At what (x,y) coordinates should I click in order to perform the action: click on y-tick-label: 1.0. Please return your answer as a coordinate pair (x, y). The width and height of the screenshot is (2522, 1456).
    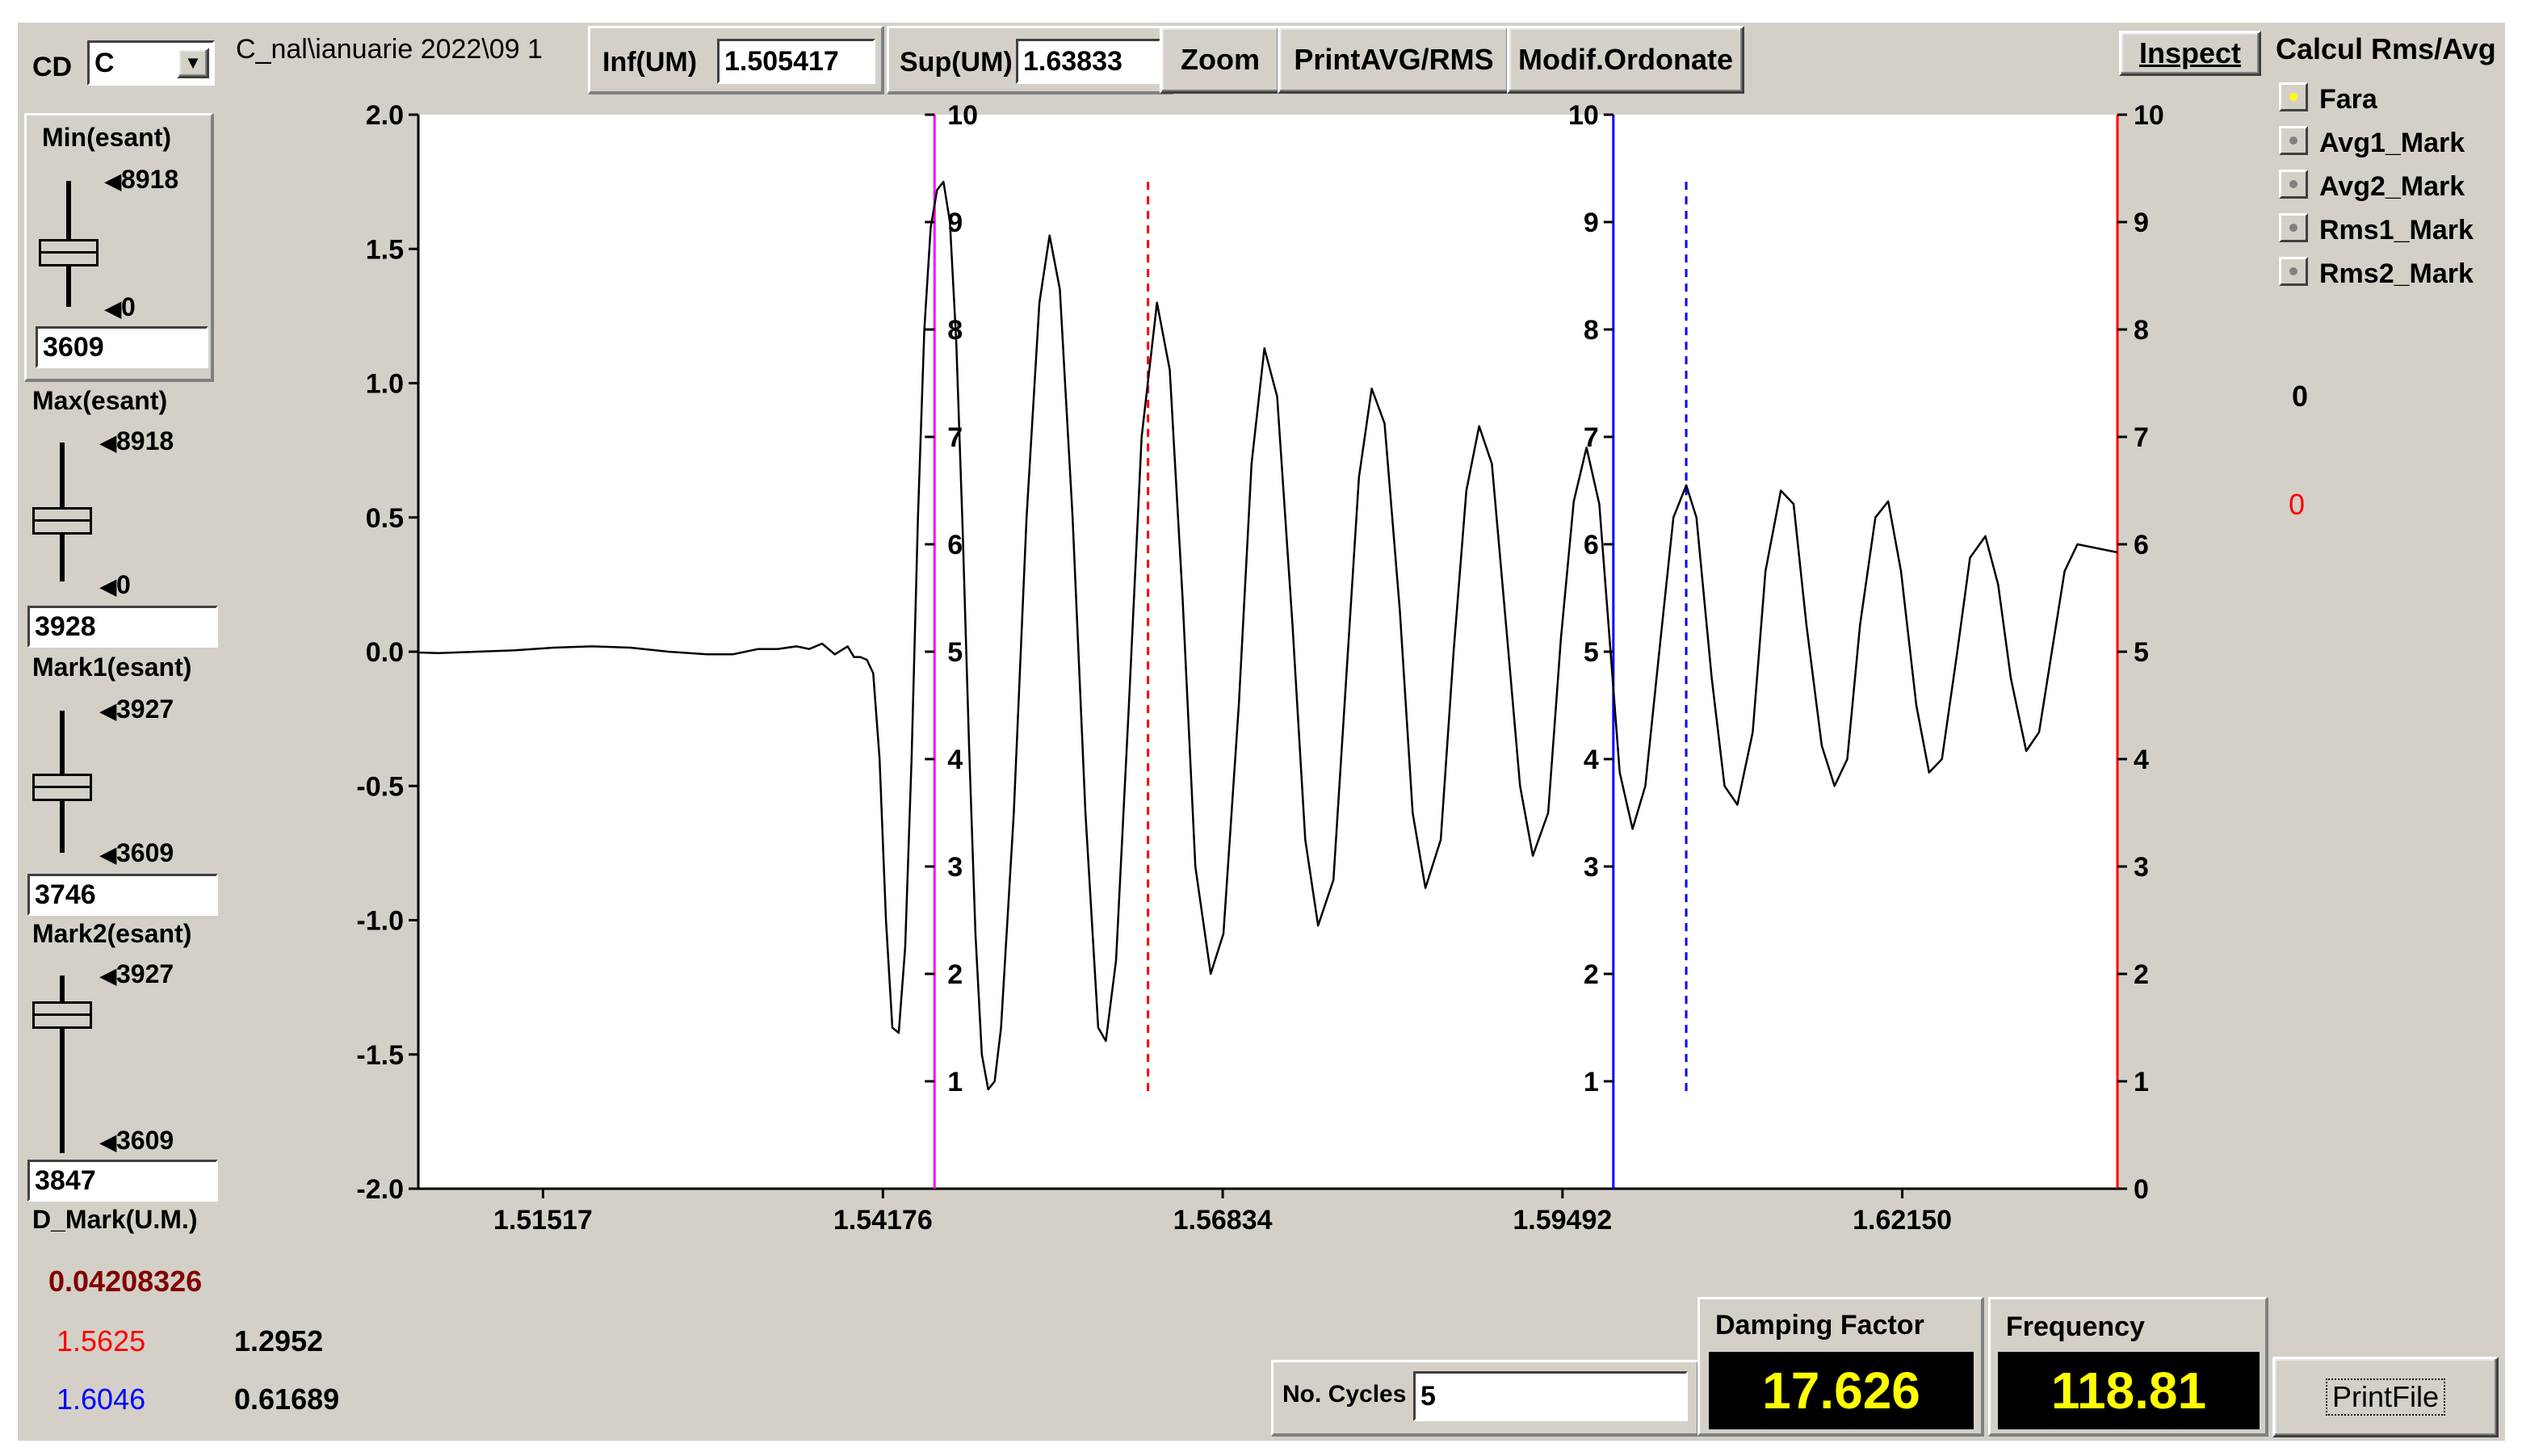
    Looking at the image, I should click on (385, 384).